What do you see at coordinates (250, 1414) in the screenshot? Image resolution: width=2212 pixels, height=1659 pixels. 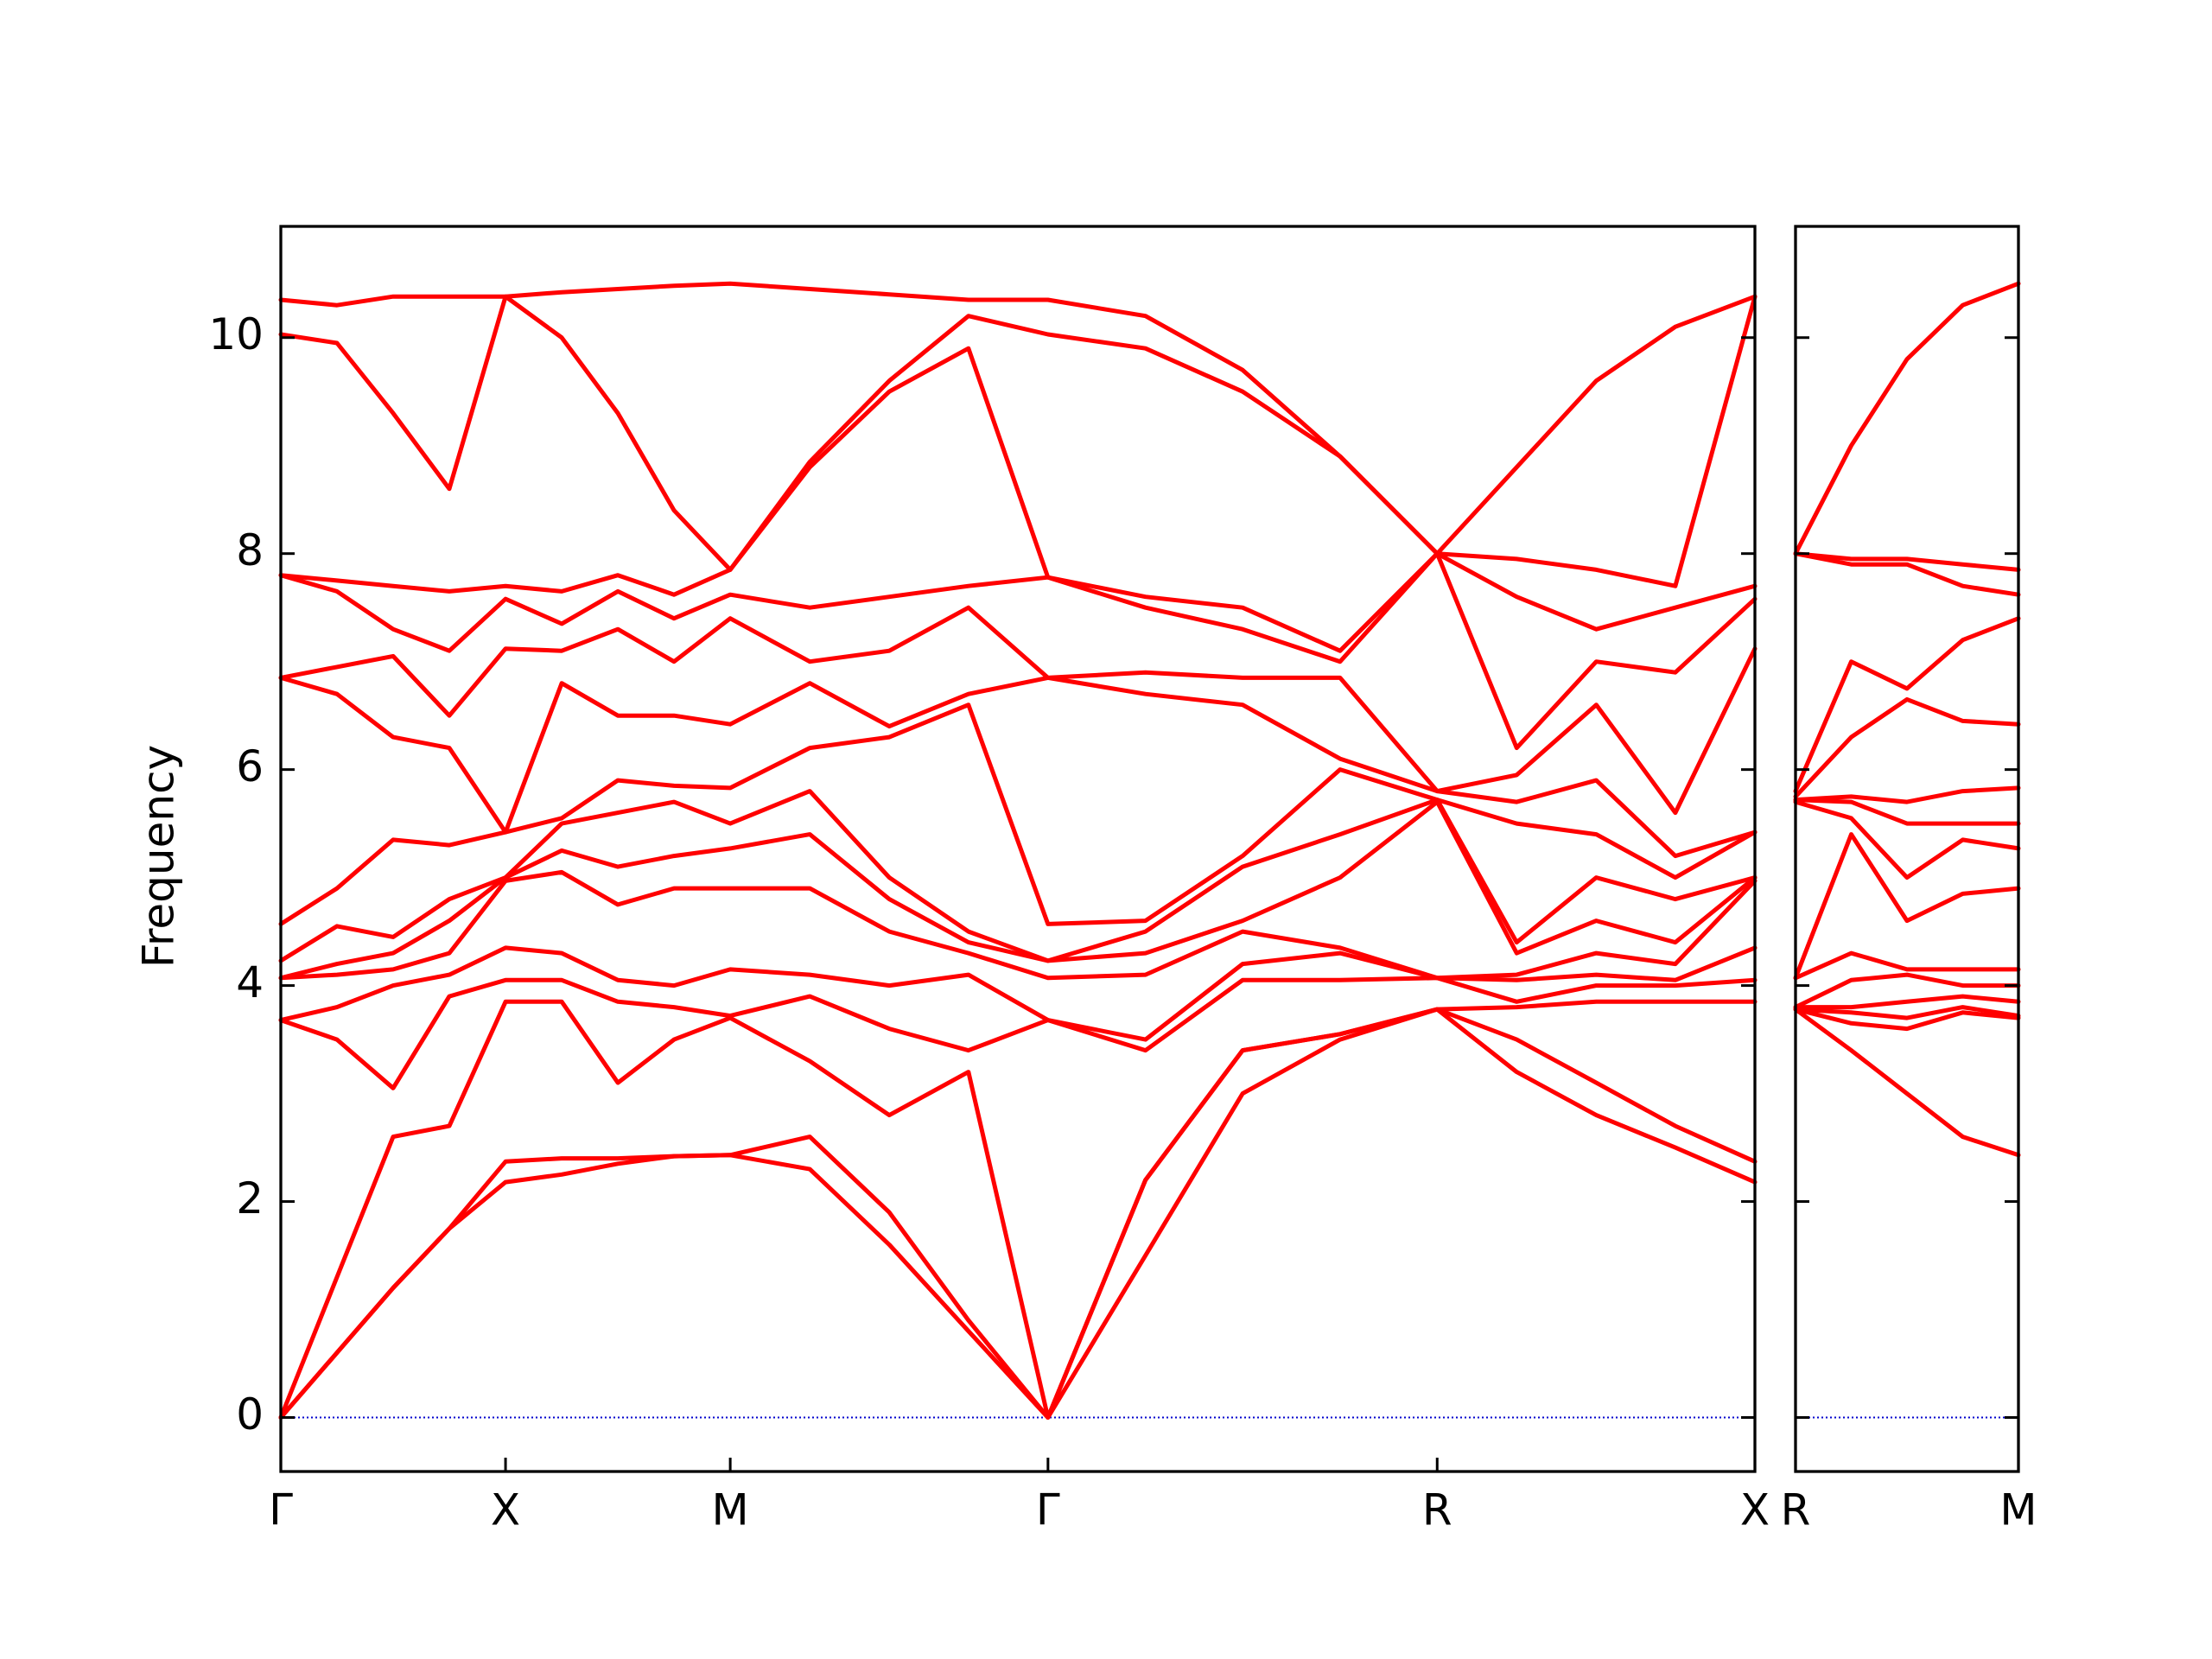 I see `y-tick-label: 0` at bounding box center [250, 1414].